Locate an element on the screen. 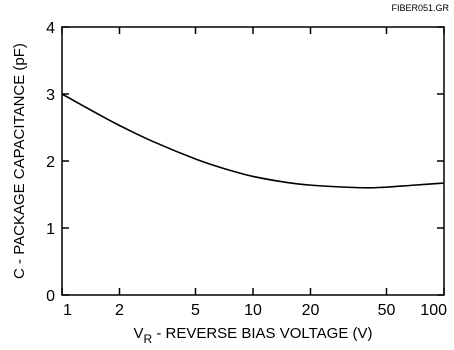  figure-id: FIBER051.GR is located at coordinates (420, 8).